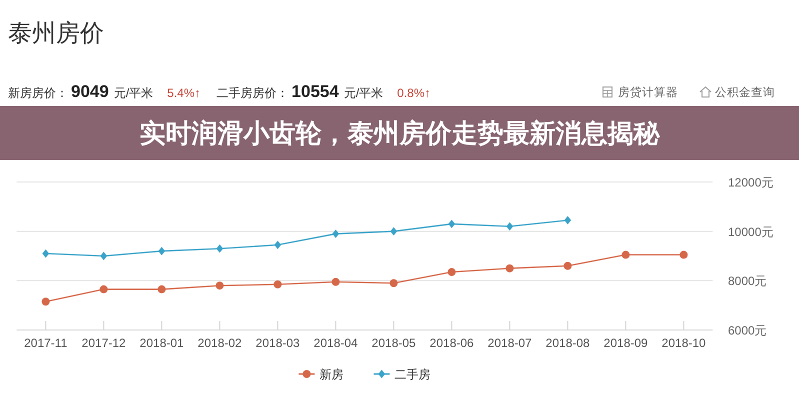  What do you see at coordinates (510, 343) in the screenshot?
I see `x-tick-label: 2018-07` at bounding box center [510, 343].